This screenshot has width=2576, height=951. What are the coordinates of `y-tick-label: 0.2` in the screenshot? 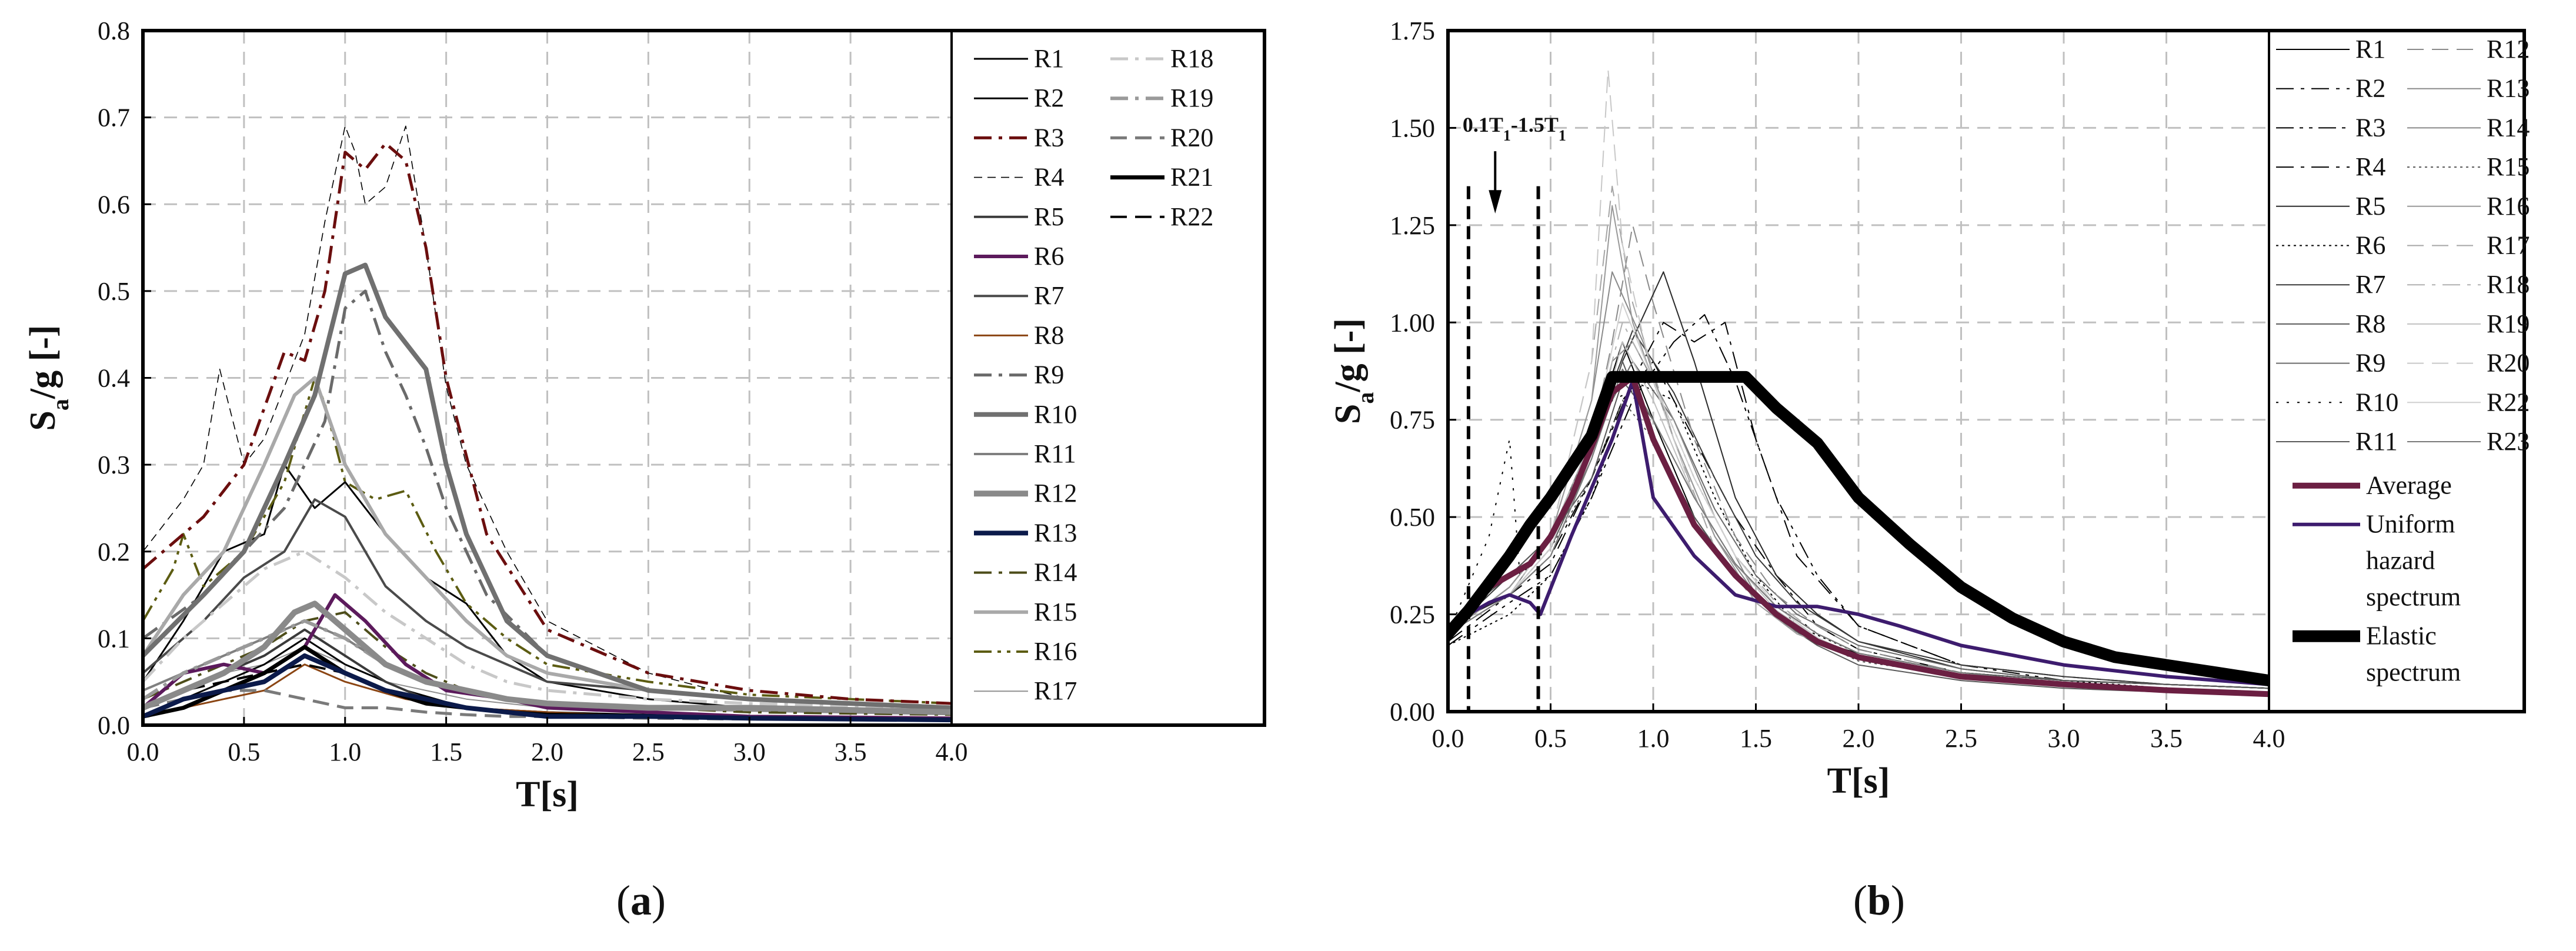 It's located at (114, 552).